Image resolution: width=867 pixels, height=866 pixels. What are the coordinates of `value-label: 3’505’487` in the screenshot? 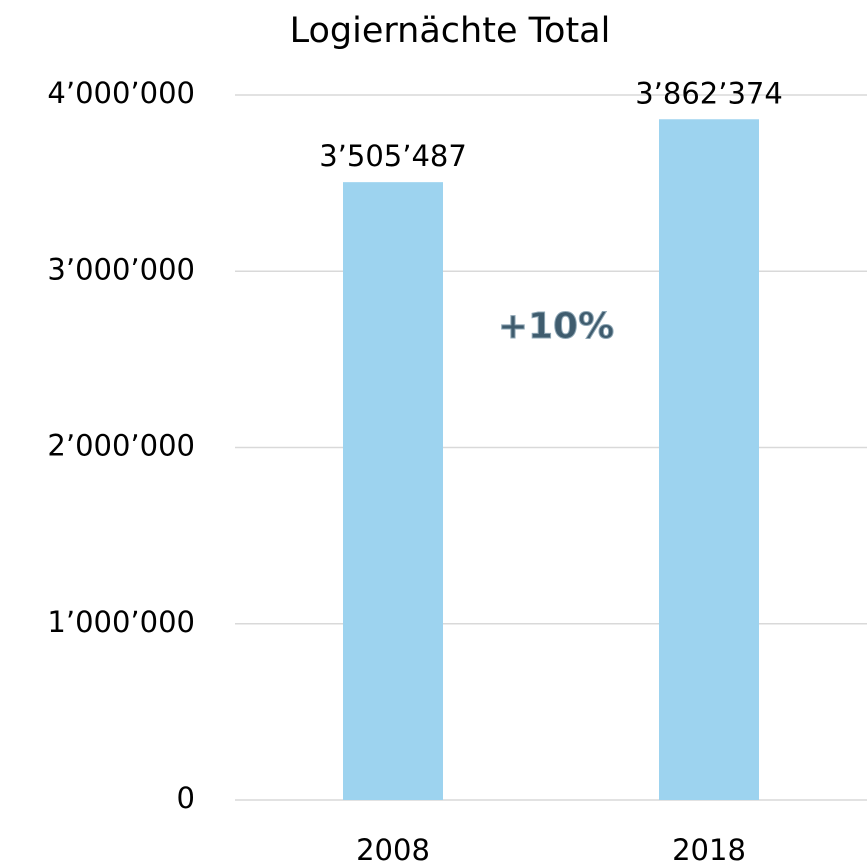 It's located at (393, 156).